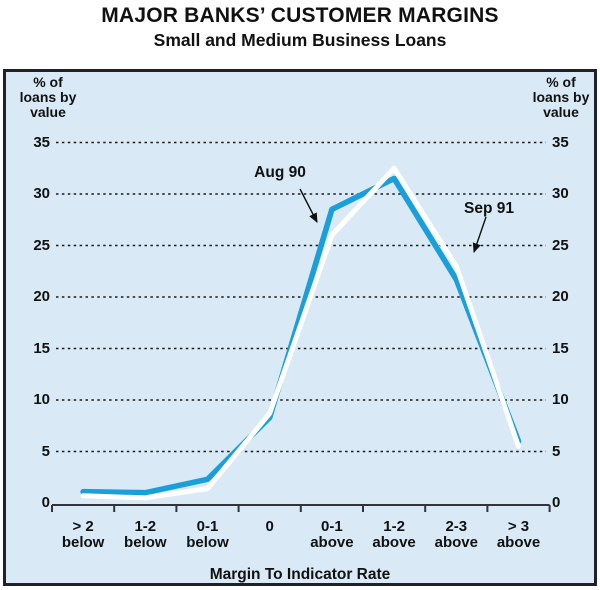 The width and height of the screenshot is (600, 590). I want to click on x-tick-label-0: > 2 below, so click(83, 534).